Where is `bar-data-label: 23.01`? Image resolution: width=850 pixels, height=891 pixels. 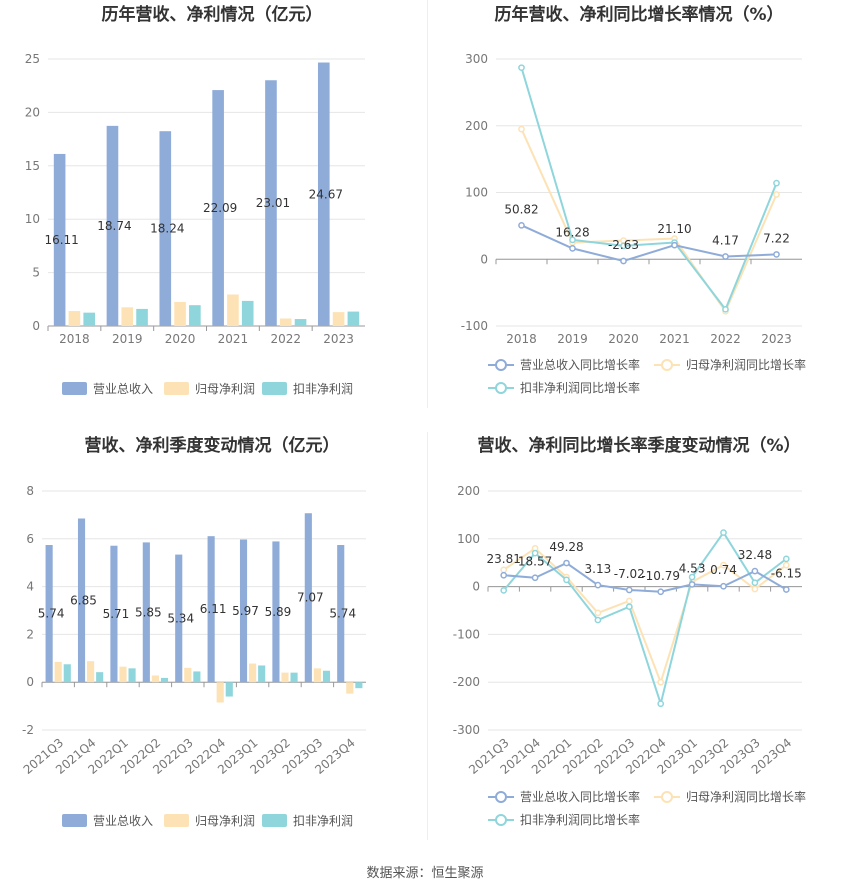 bar-data-label: 23.01 is located at coordinates (273, 203).